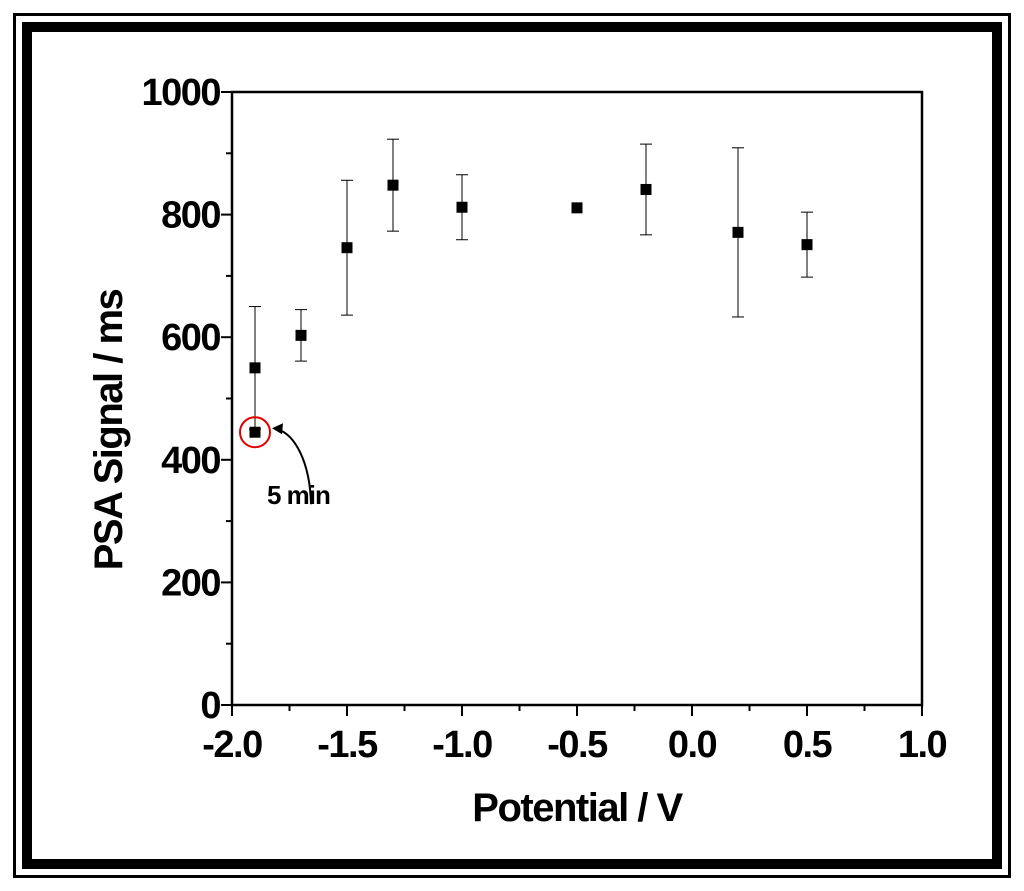  Describe the element at coordinates (180, 93) in the screenshot. I see `y-tick-label: 1000` at that location.